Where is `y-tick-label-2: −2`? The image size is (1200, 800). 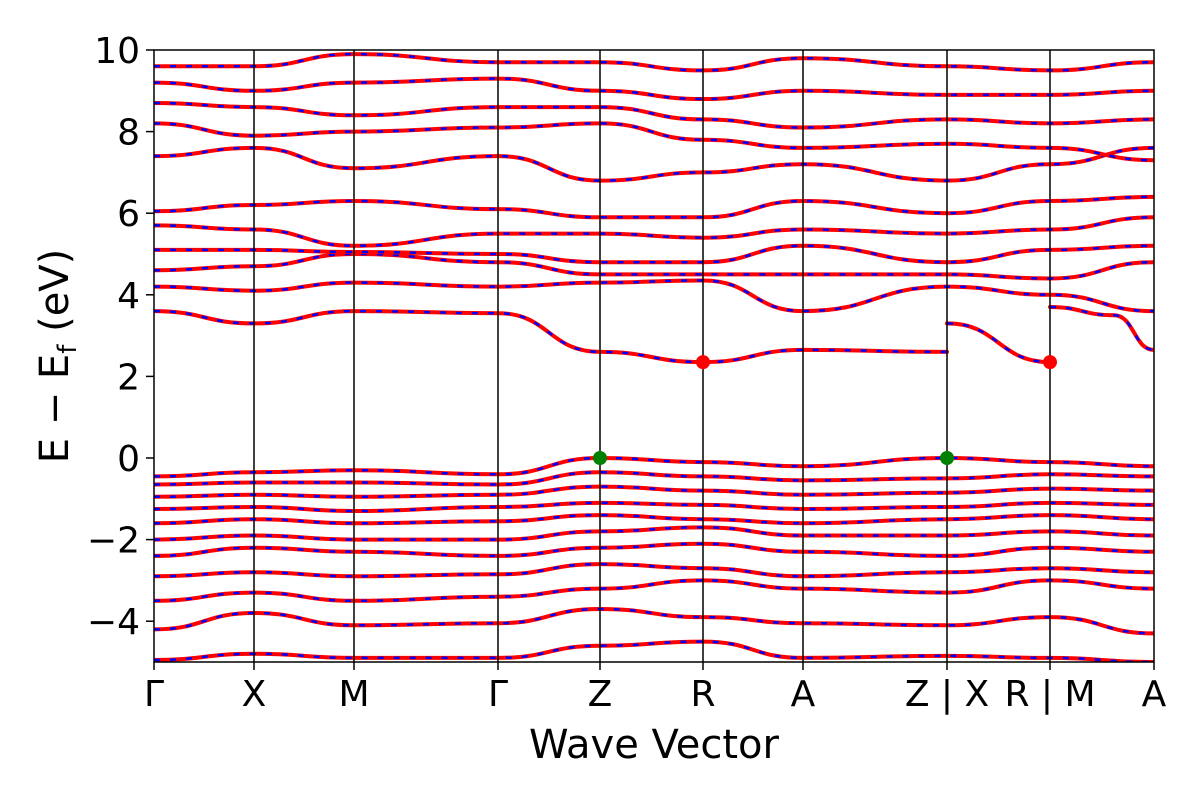 y-tick-label-2: −2 is located at coordinates (113, 541).